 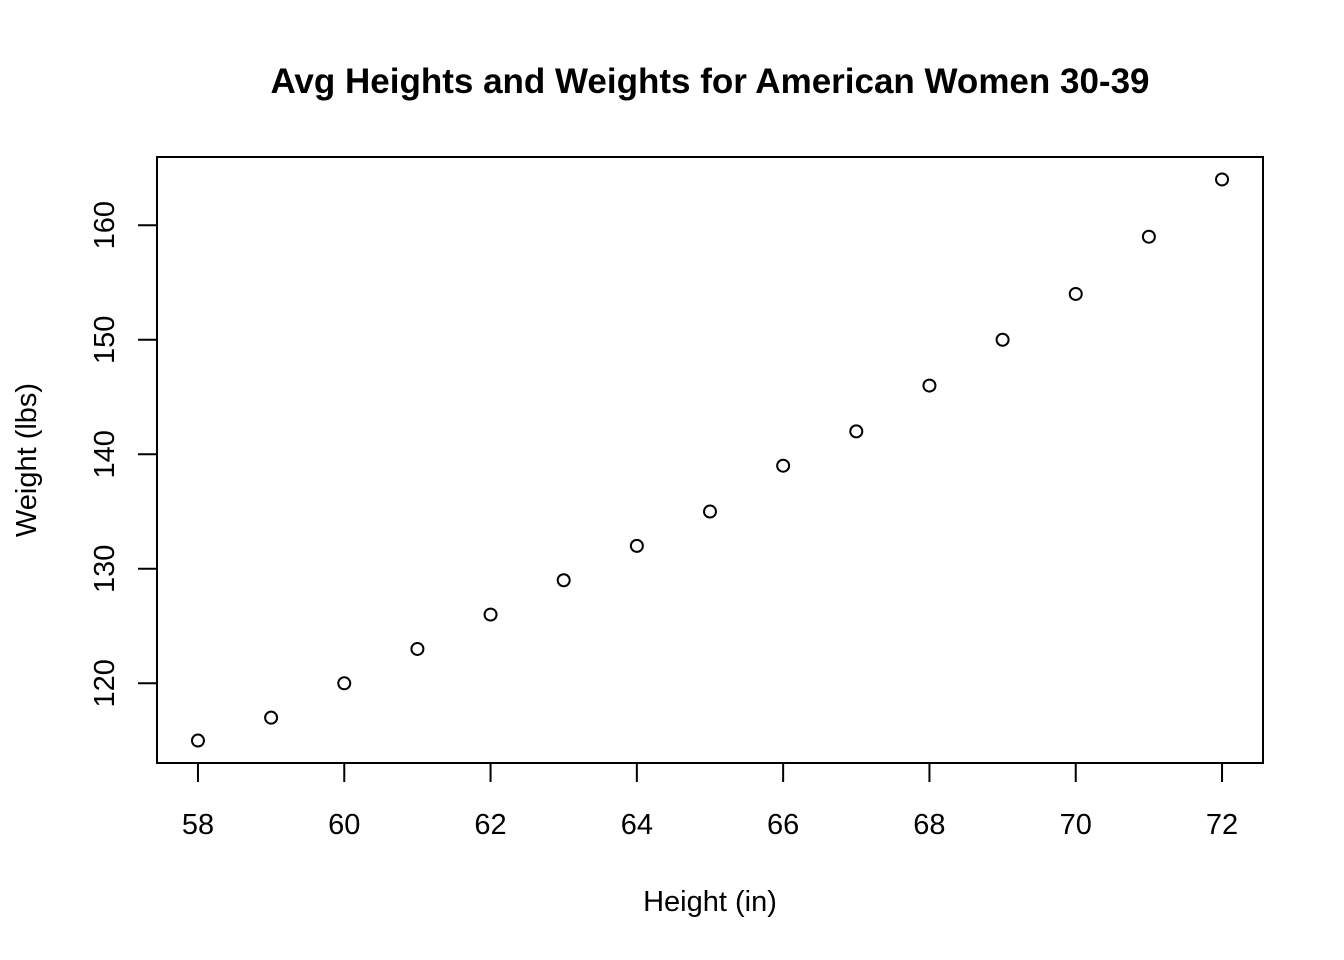 What do you see at coordinates (105, 454) in the screenshot?
I see `y-tick-label: 140` at bounding box center [105, 454].